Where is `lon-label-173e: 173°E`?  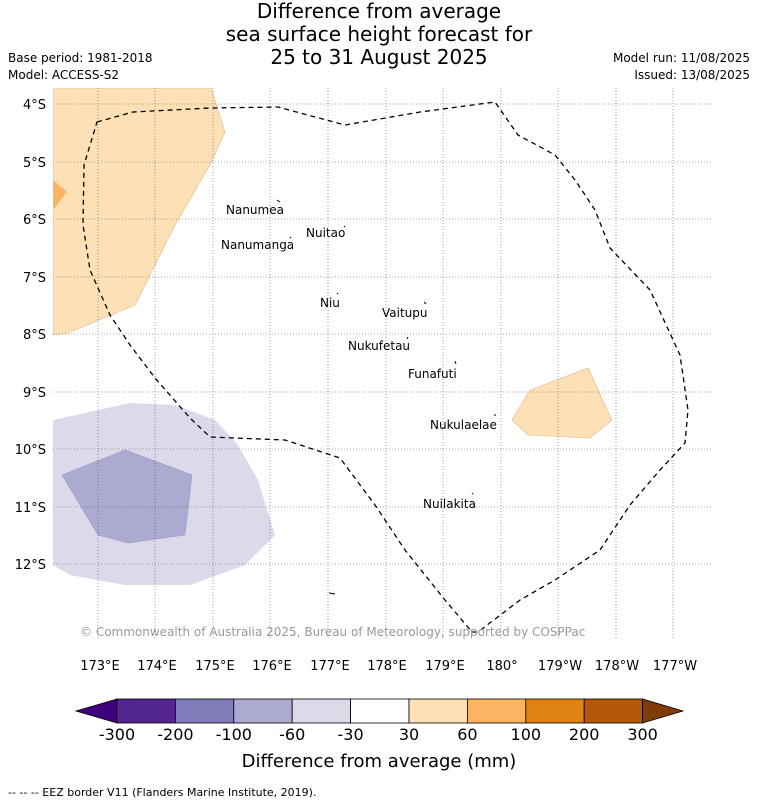 lon-label-173e: 173°E is located at coordinates (100, 666).